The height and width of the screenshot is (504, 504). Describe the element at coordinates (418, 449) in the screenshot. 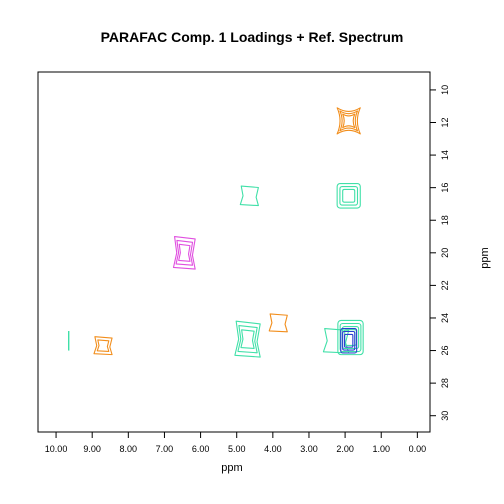

I see `x-tick-label: 0.00` at that location.